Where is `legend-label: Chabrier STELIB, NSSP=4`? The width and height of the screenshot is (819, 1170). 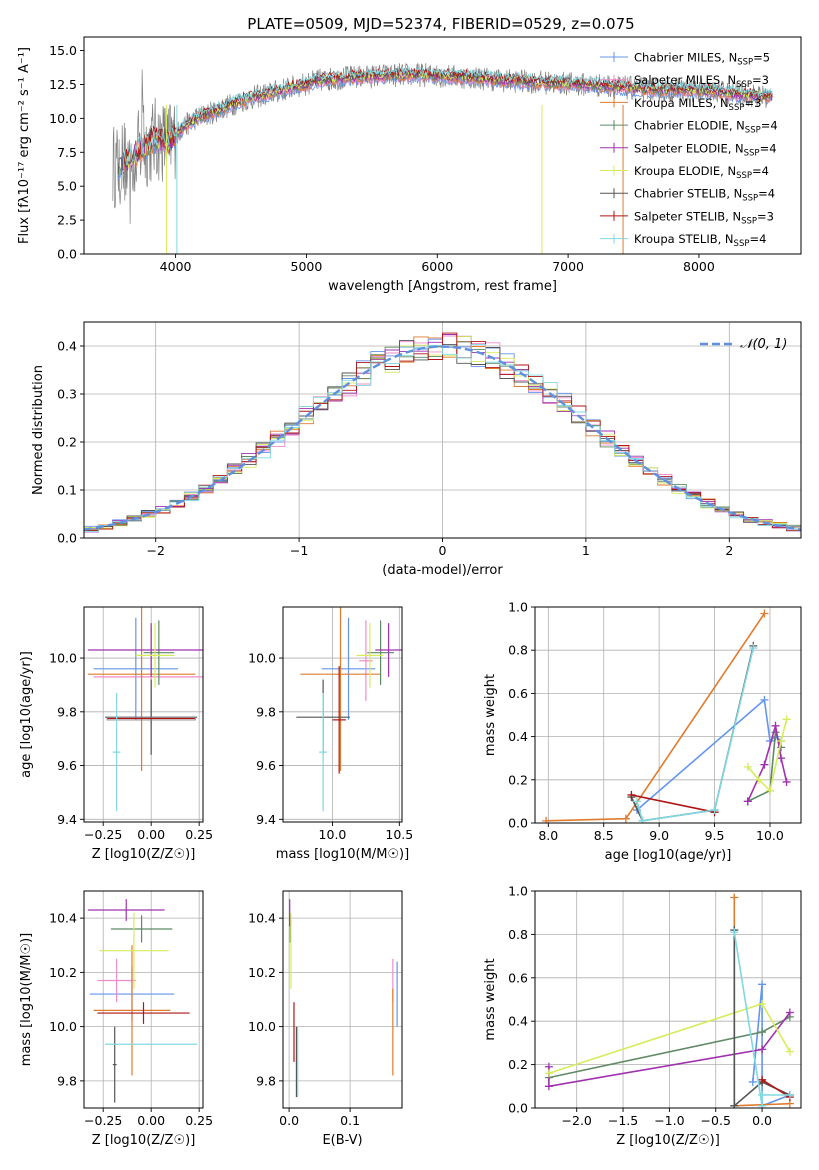 legend-label: Chabrier STELIB, NSSP=4 is located at coordinates (704, 195).